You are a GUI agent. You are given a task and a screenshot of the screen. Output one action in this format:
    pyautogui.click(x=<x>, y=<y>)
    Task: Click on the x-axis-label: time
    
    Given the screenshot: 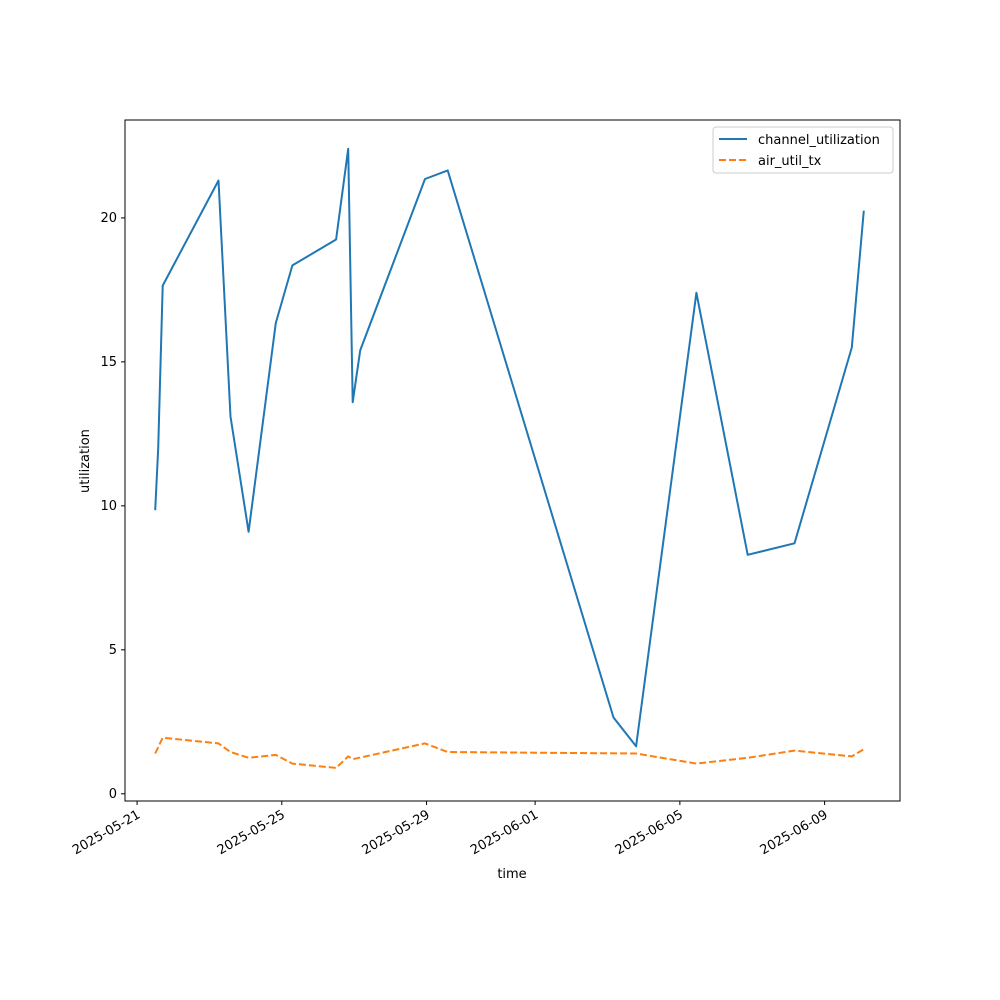 What is the action you would take?
    pyautogui.click(x=511, y=874)
    